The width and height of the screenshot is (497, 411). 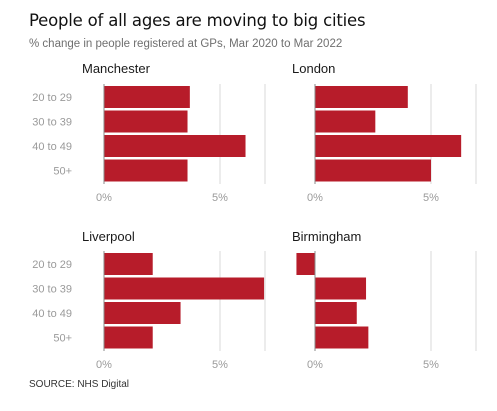 What do you see at coordinates (52, 265) in the screenshot?
I see `category-label-liverpool-20-to-29: 20 to 29` at bounding box center [52, 265].